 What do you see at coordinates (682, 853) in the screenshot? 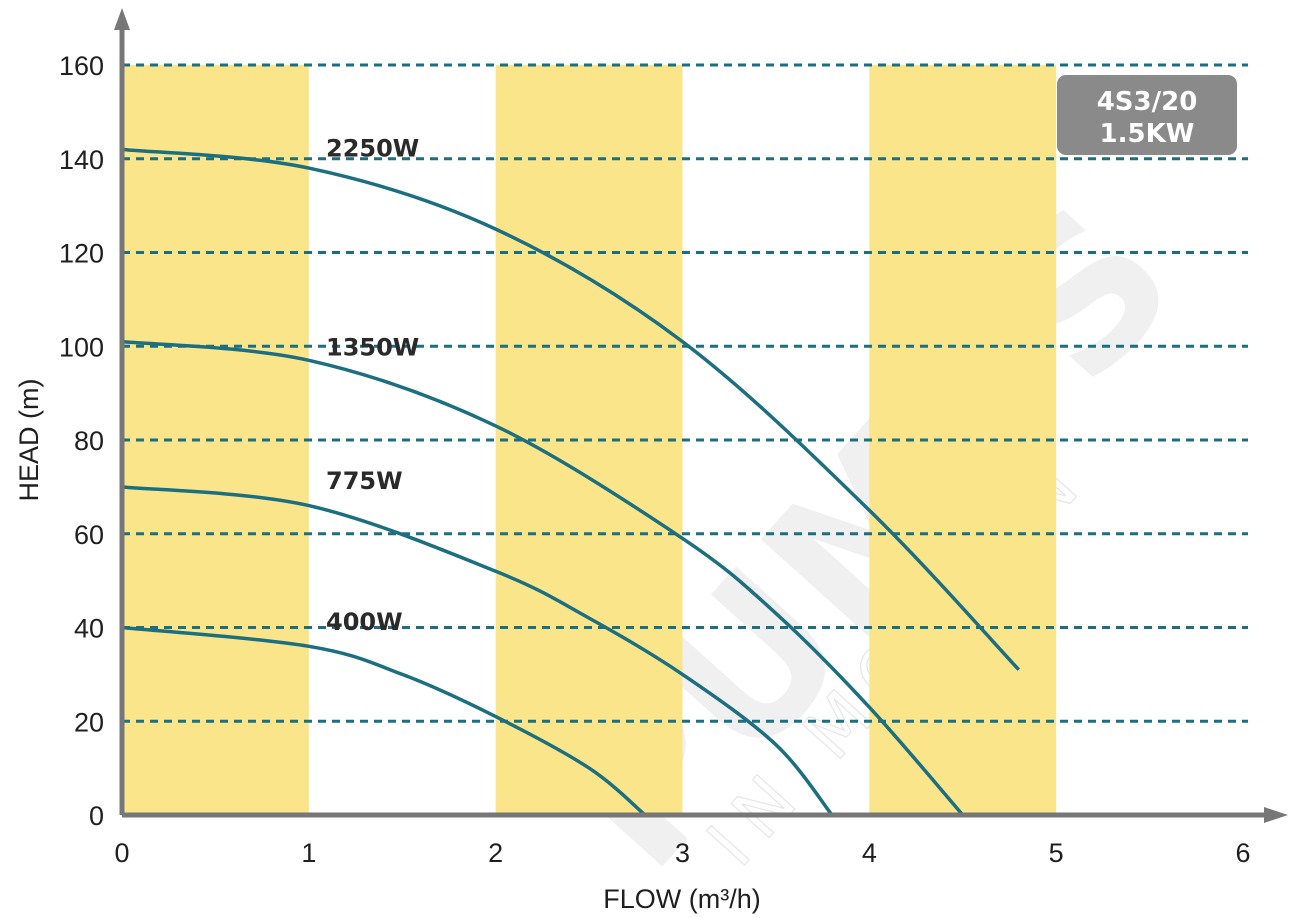
I see `x-tick-label: 3` at bounding box center [682, 853].